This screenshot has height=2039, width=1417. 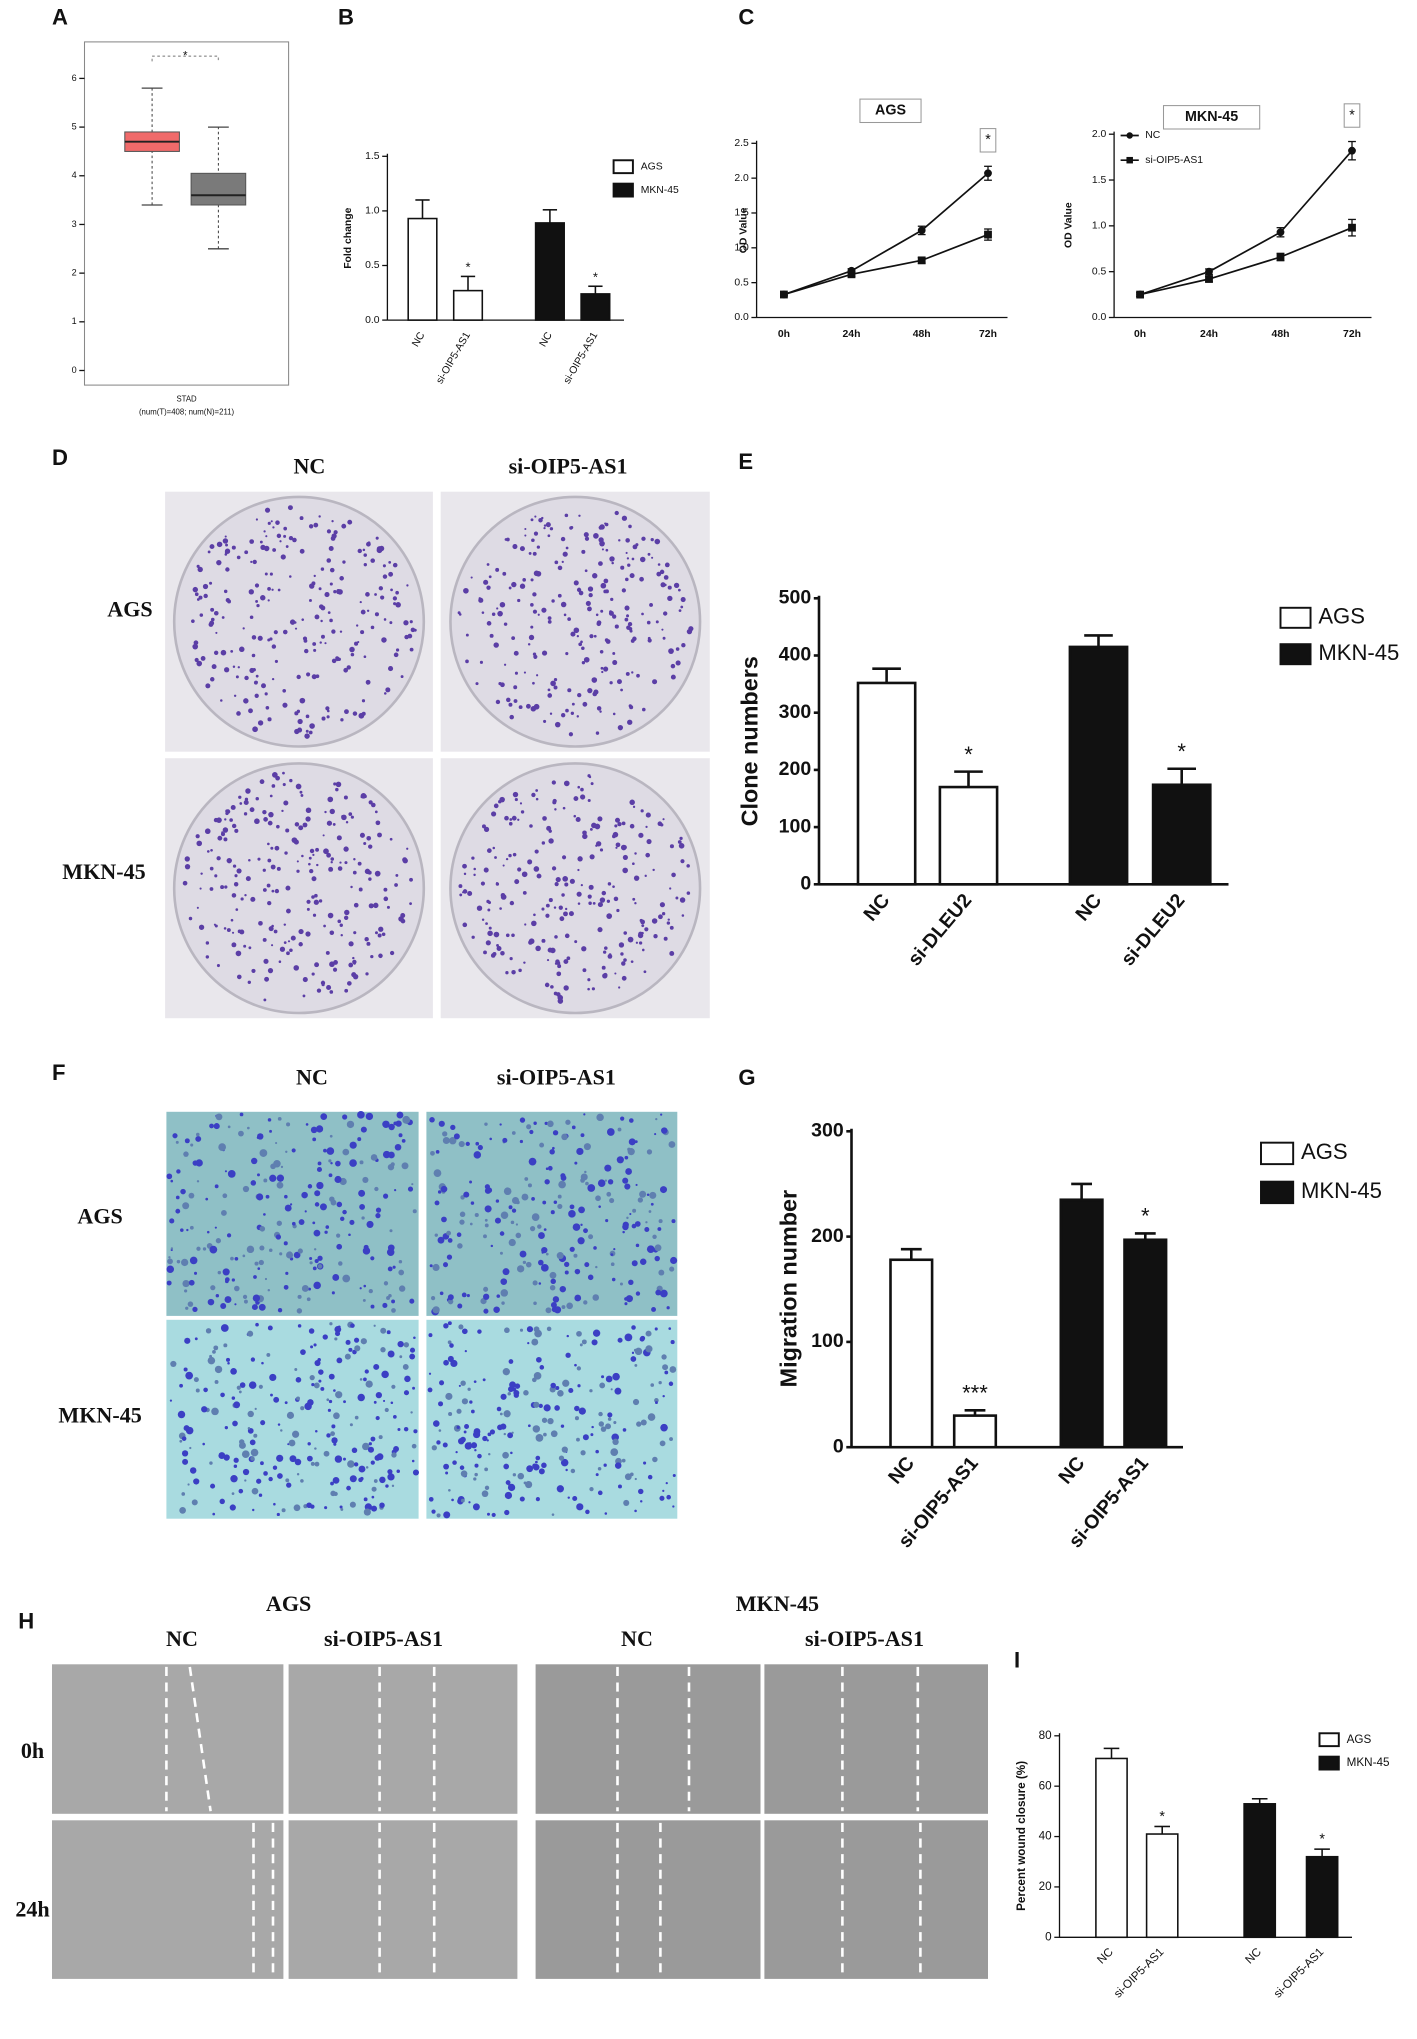 What do you see at coordinates (1021, 1836) in the screenshot?
I see `y-axis-label: Percent wound closure (%)` at bounding box center [1021, 1836].